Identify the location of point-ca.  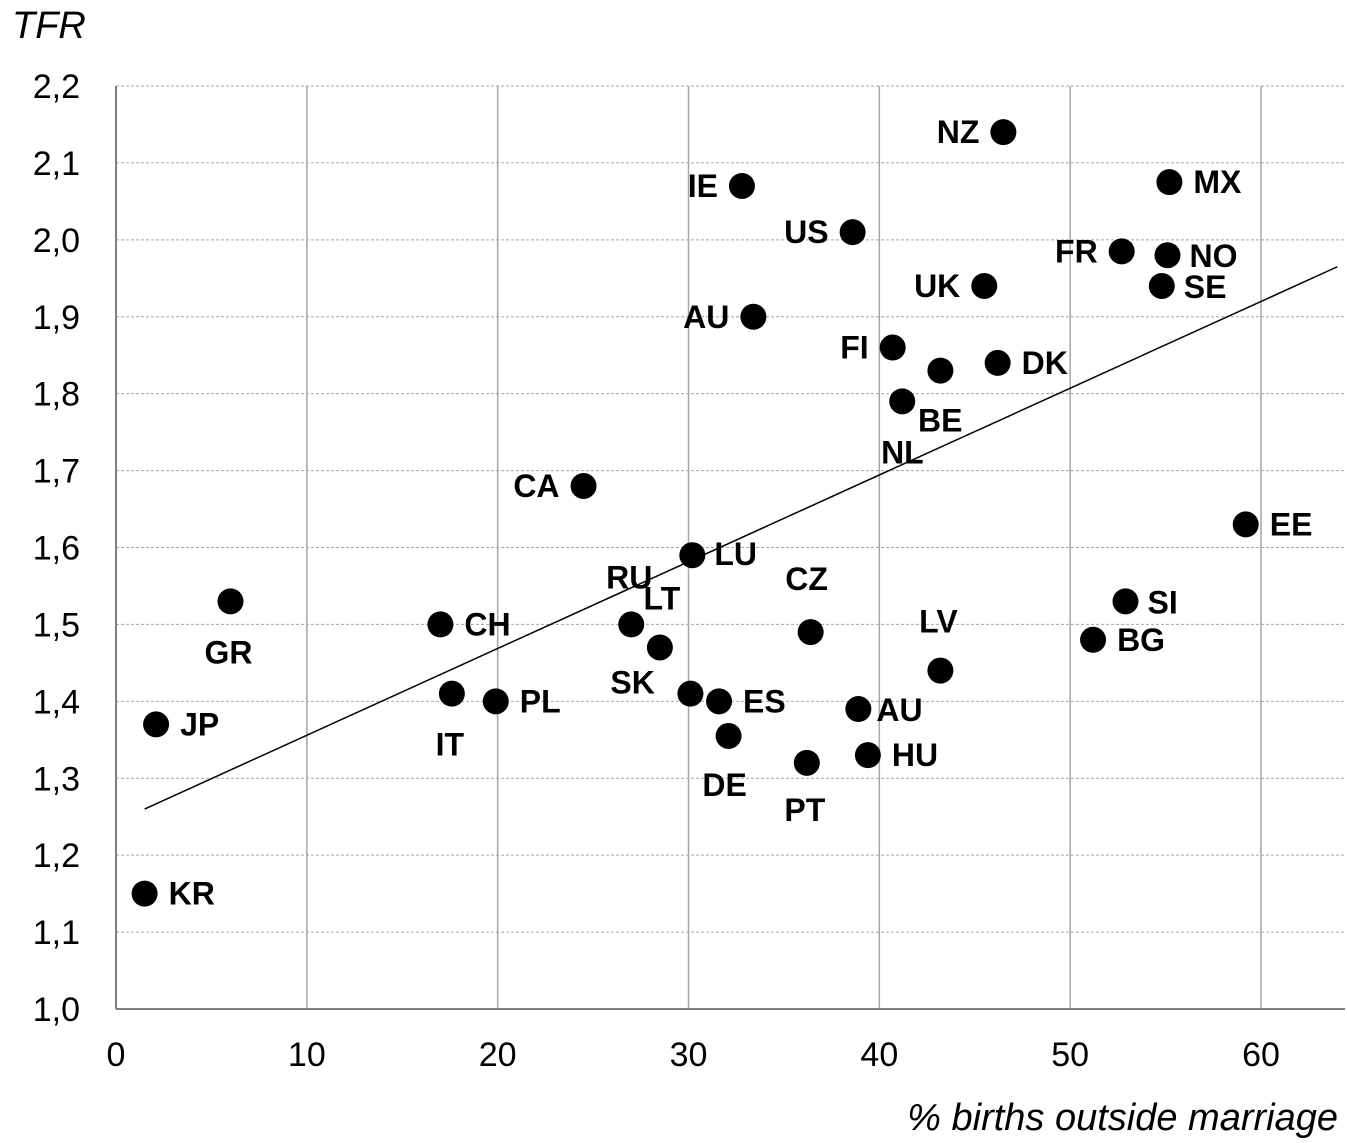
(583, 485).